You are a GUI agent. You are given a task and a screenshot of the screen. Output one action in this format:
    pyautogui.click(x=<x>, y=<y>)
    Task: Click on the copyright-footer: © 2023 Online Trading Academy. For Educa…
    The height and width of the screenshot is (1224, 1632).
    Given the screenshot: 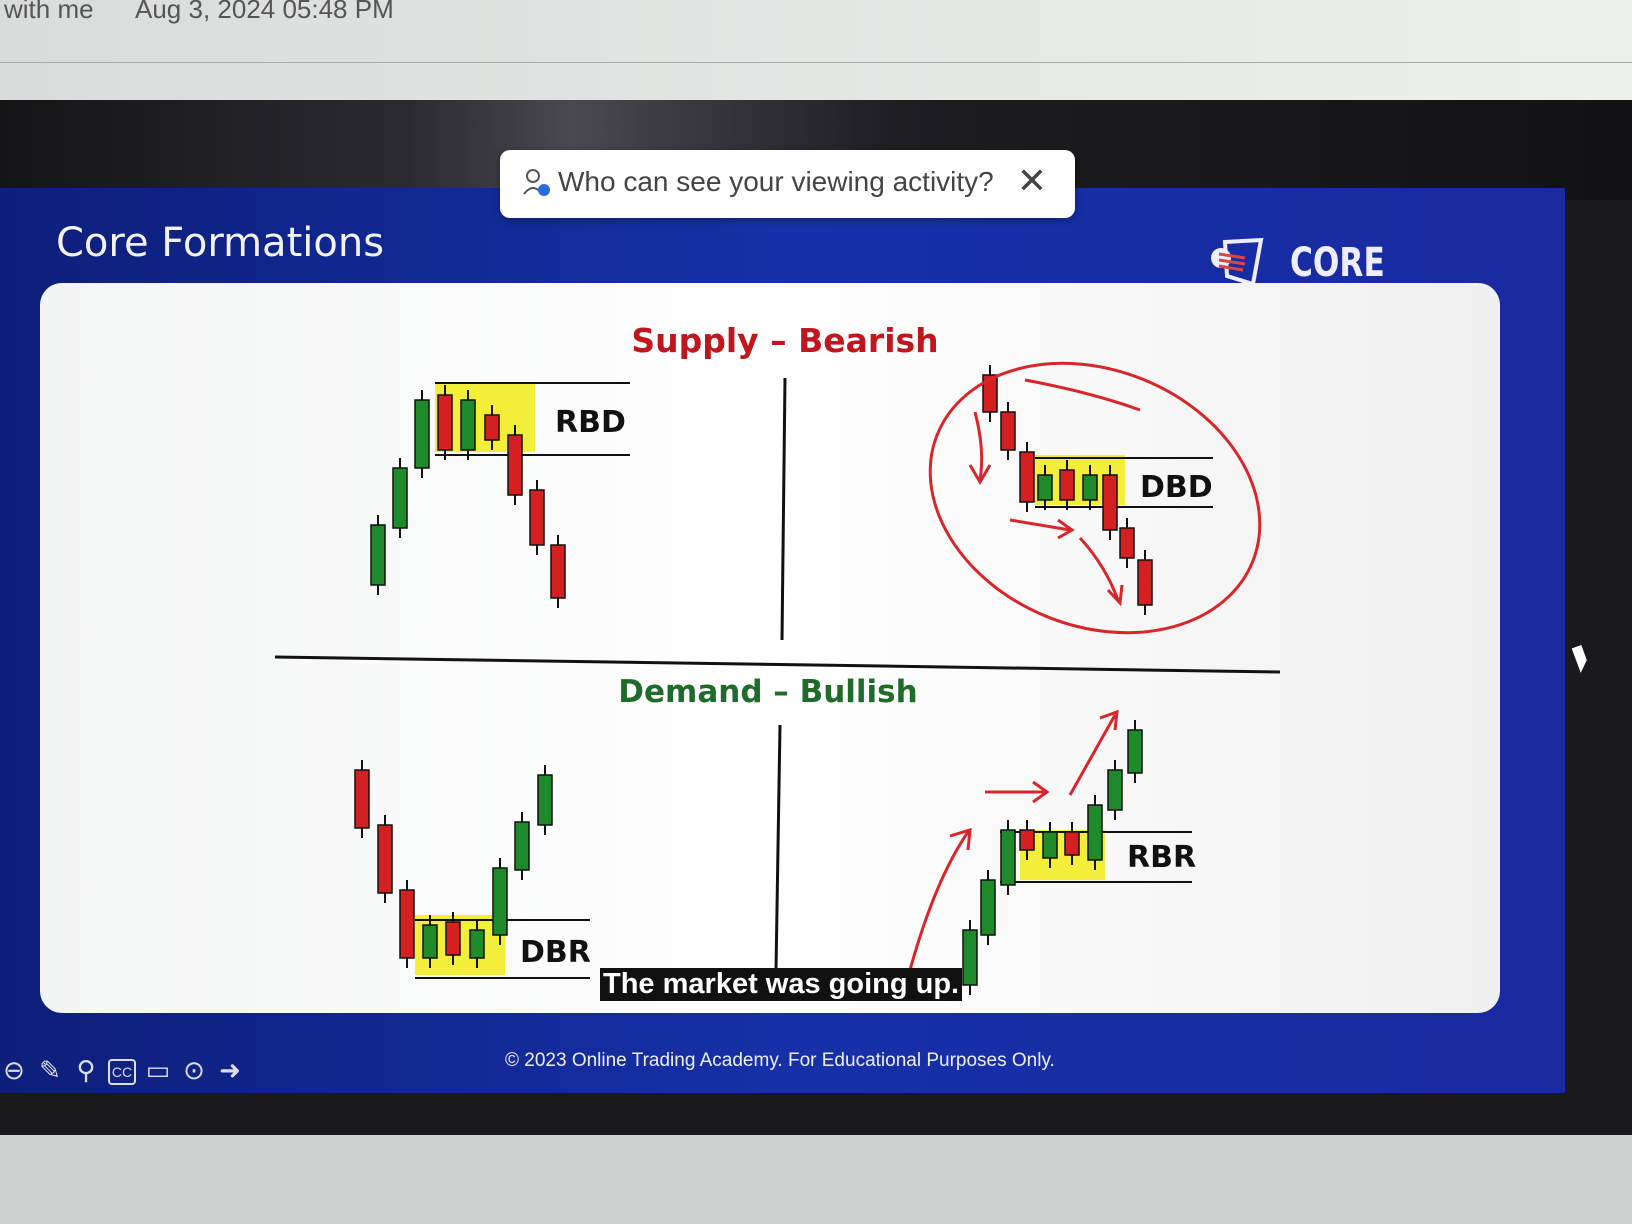 What is the action you would take?
    pyautogui.click(x=780, y=1060)
    